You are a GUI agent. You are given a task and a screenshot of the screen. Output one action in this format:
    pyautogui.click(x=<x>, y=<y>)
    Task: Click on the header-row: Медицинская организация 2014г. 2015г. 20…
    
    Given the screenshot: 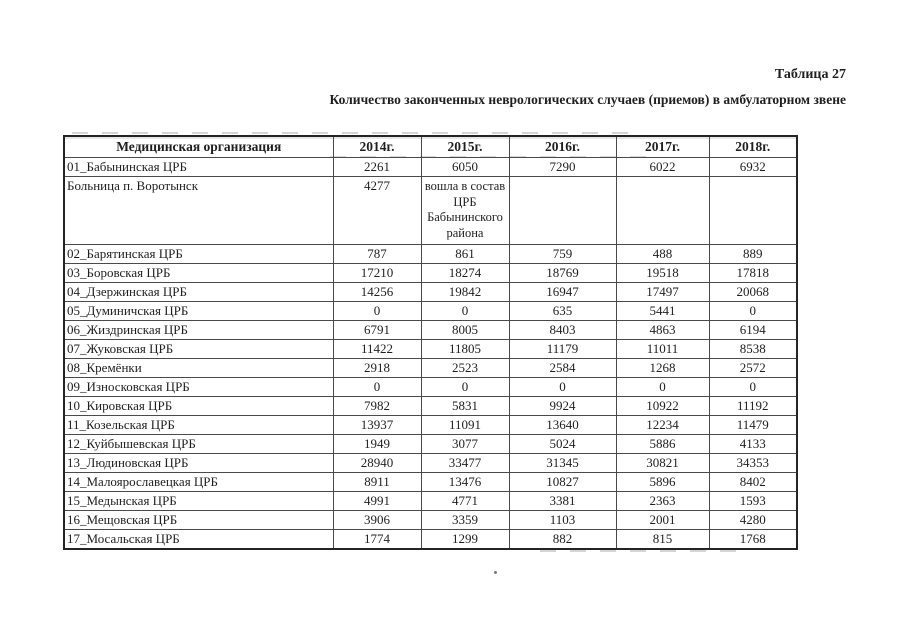 What is the action you would take?
    pyautogui.click(x=430, y=146)
    